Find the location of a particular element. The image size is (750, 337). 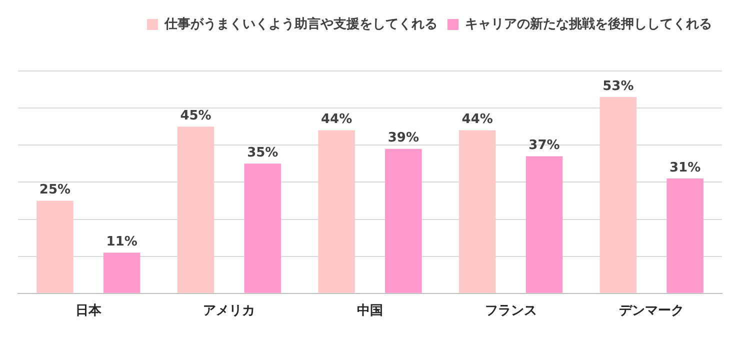

data-label: 31% is located at coordinates (685, 168).